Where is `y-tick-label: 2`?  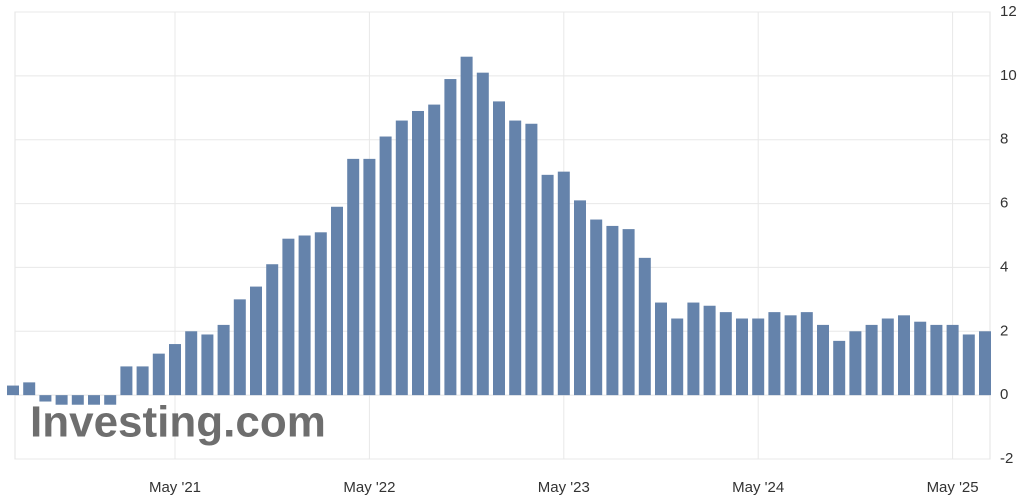
y-tick-label: 2 is located at coordinates (1004, 330).